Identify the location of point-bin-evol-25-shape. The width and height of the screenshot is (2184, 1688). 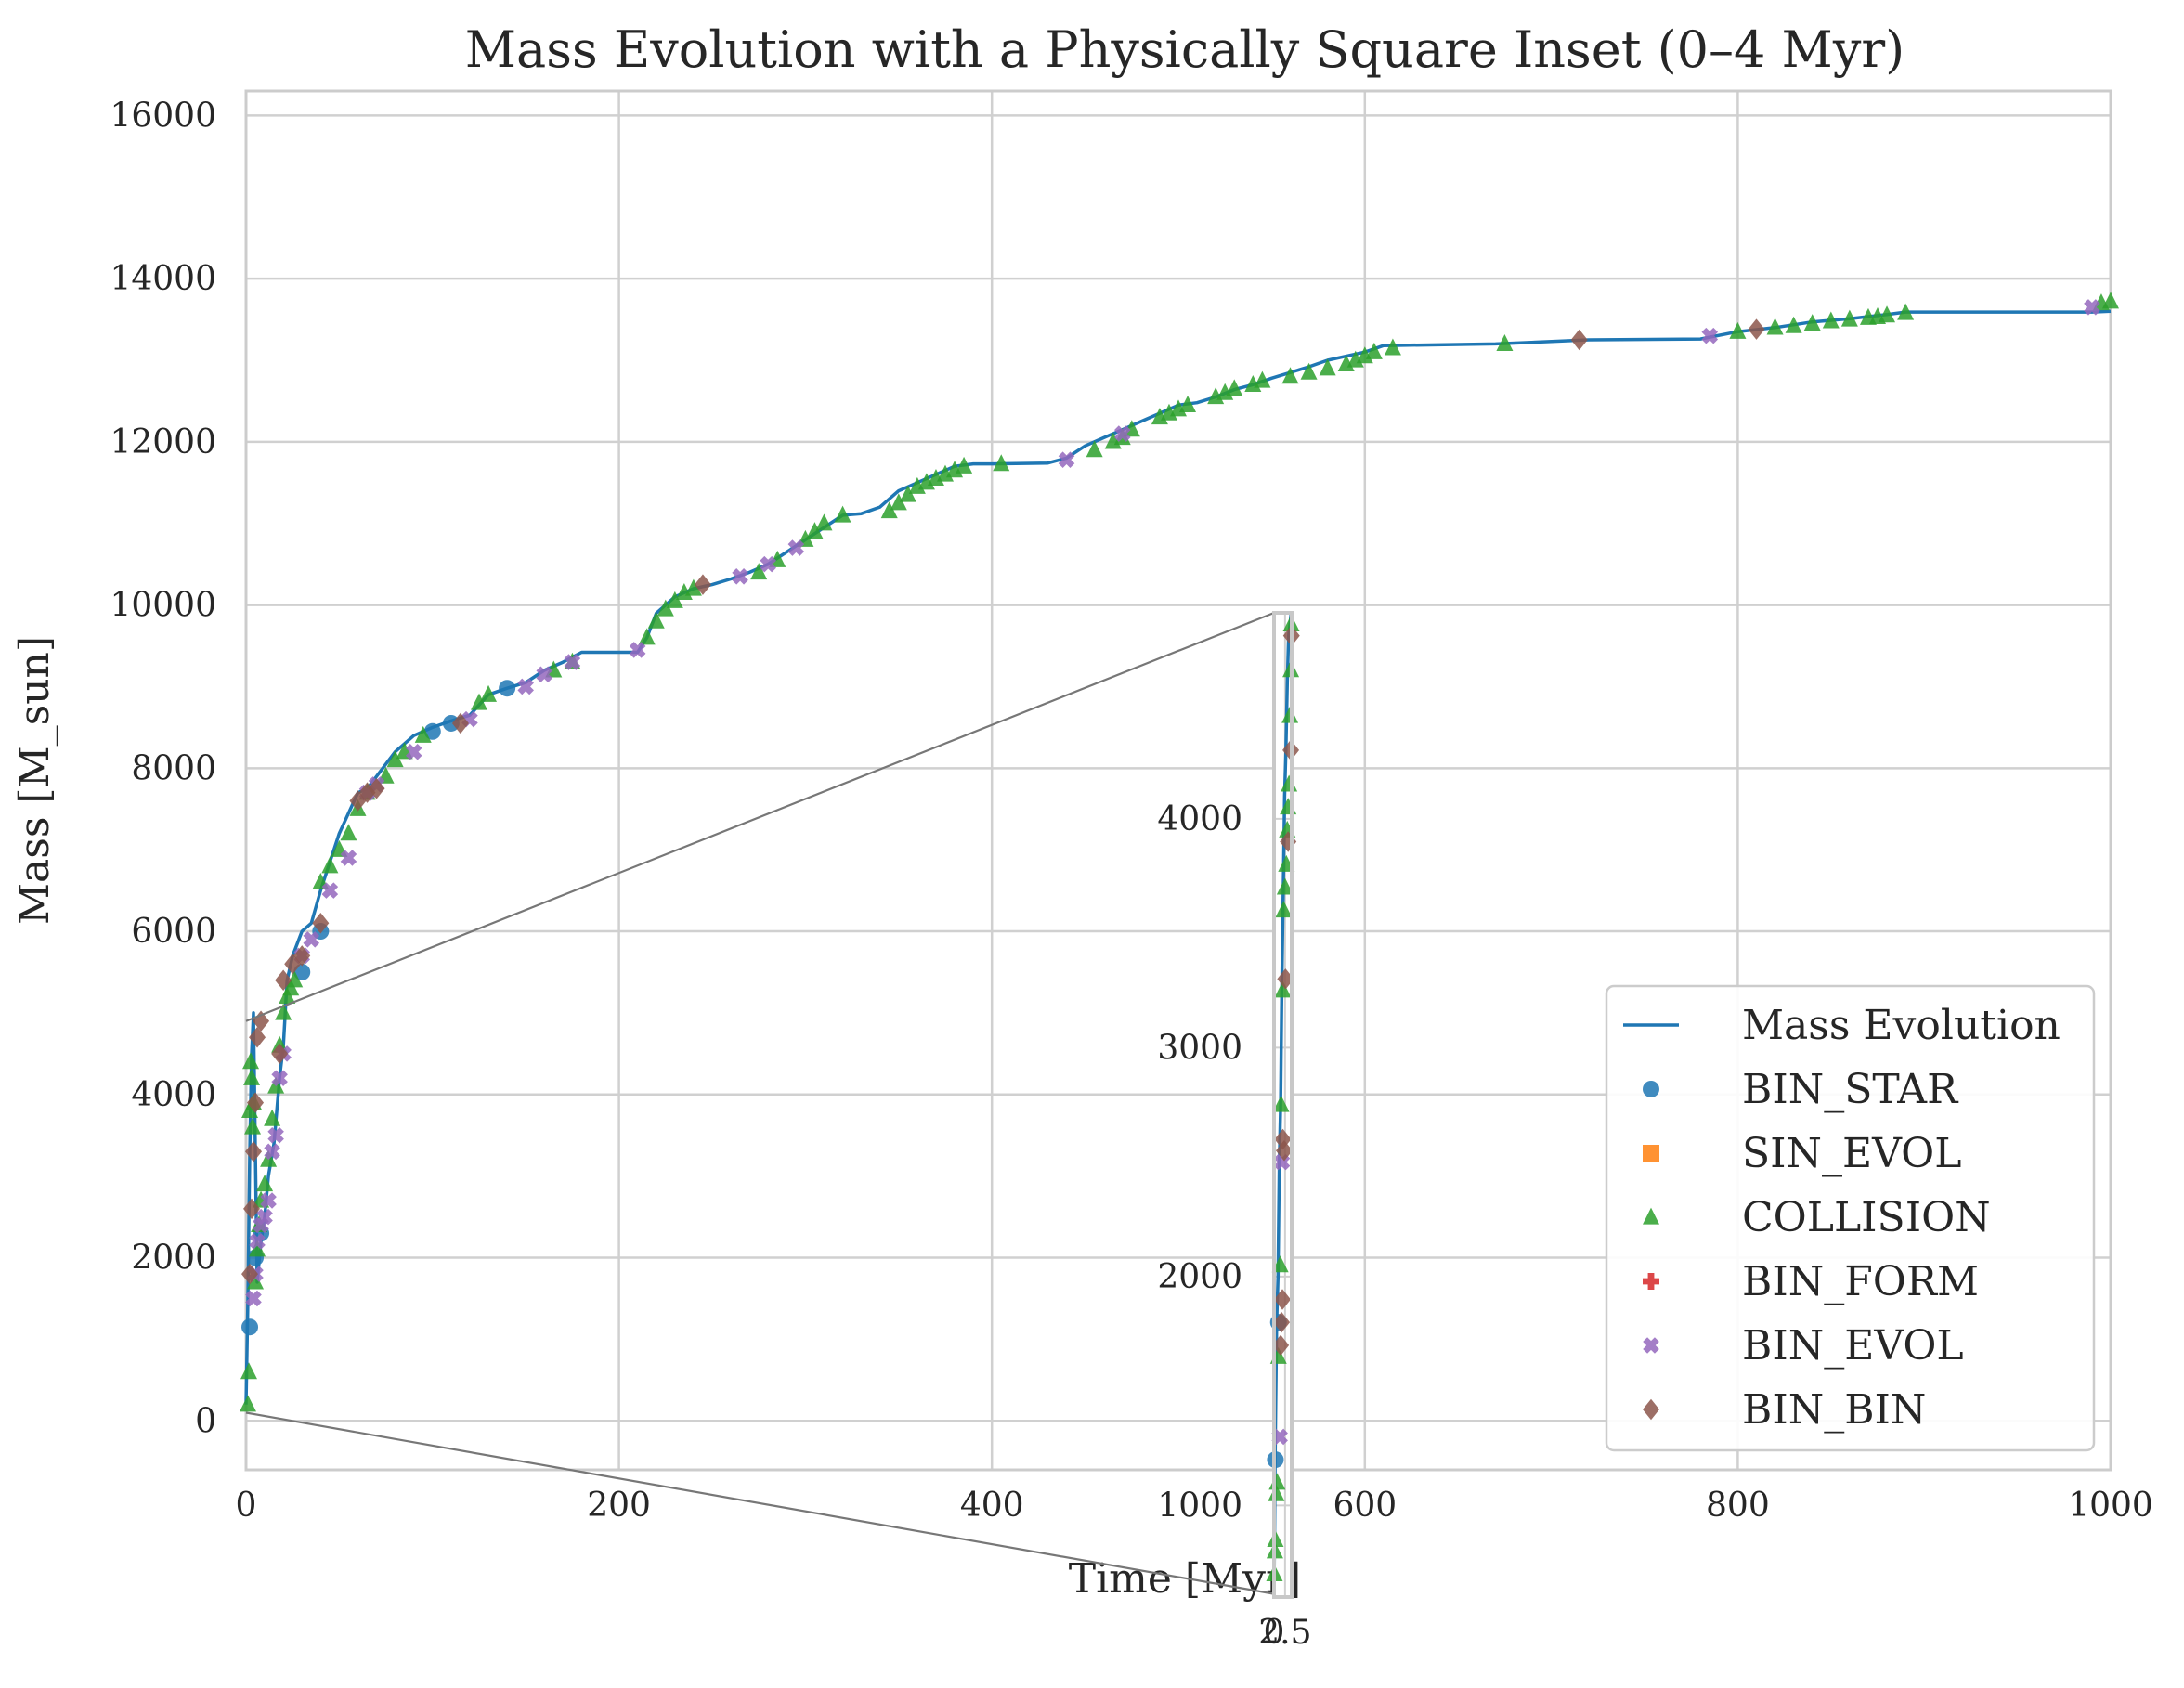
(1066, 459).